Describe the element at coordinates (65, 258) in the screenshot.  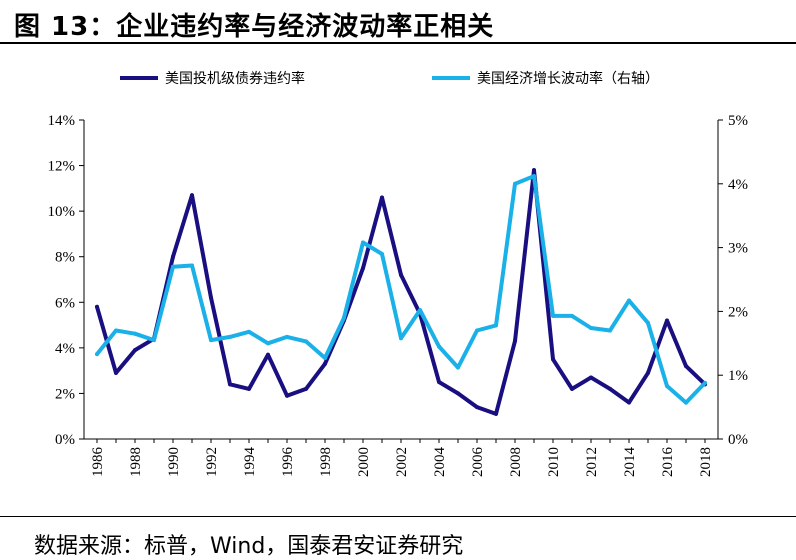
I see `y-left-tick-label: 8%` at that location.